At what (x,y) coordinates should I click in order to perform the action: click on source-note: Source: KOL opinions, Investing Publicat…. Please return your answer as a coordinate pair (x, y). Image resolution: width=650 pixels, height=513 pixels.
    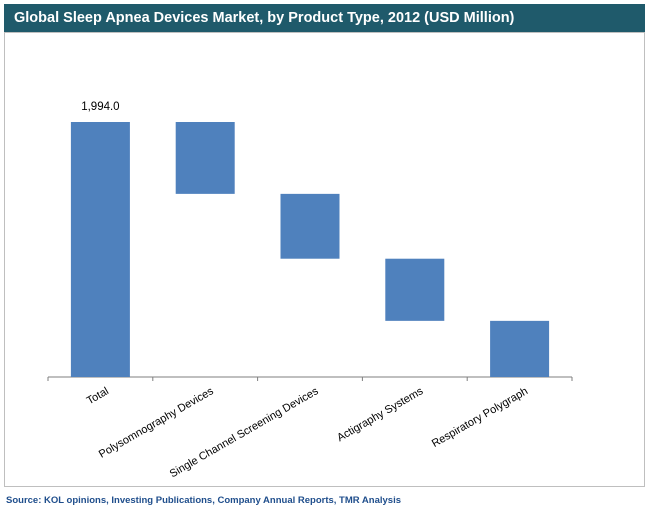
    Looking at the image, I should click on (204, 500).